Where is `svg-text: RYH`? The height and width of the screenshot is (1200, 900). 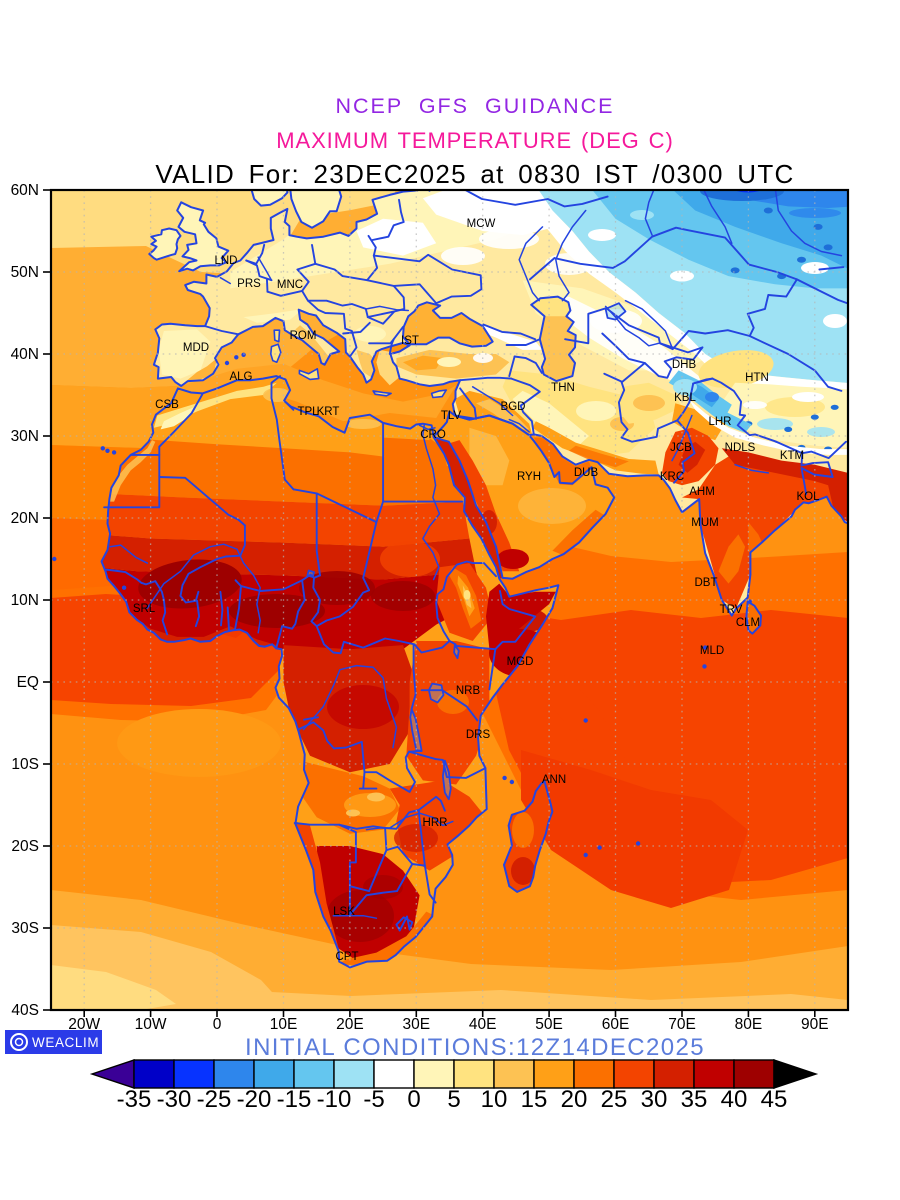
svg-text: RYH is located at coordinates (529, 477).